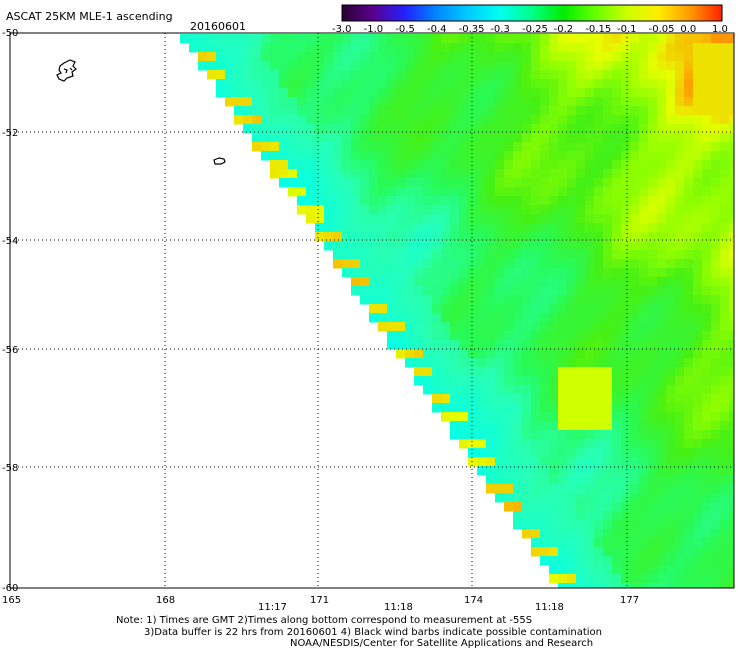 The width and height of the screenshot is (740, 650). I want to click on pass-times: 11:17 11:18 11:18, so click(411, 607).